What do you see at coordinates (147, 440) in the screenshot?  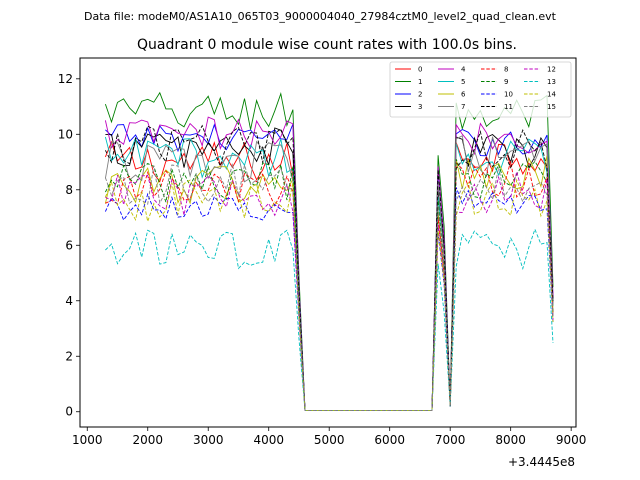 I see `x-tick-label: 2000` at bounding box center [147, 440].